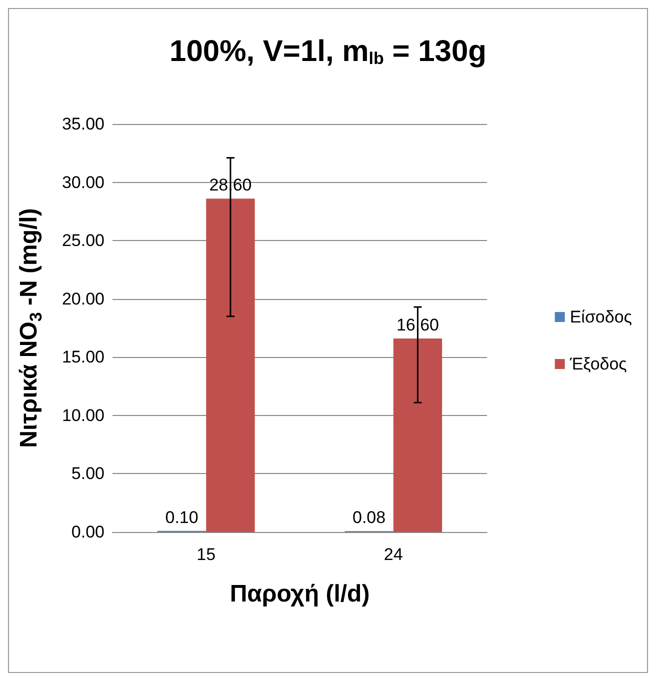 This screenshot has width=659, height=683. I want to click on legend-label: Είσοδος, so click(601, 317).